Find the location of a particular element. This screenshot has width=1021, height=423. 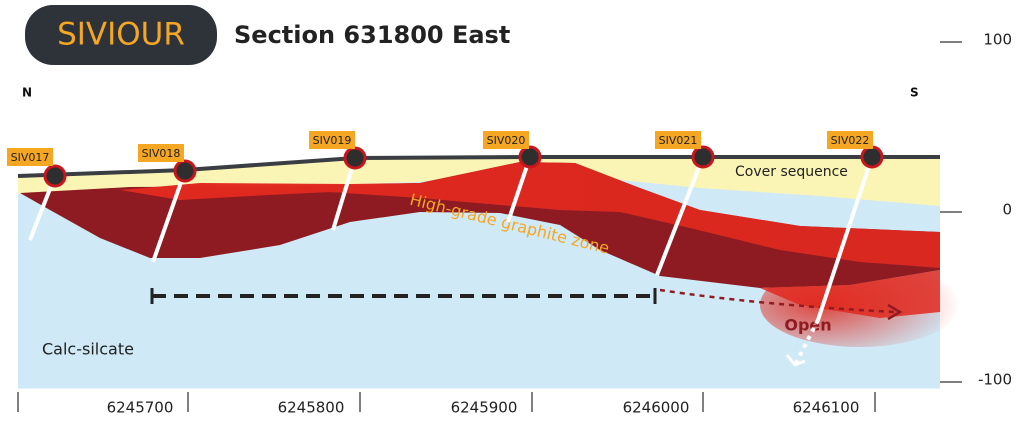

hole-label: SIV020 is located at coordinates (506, 140).